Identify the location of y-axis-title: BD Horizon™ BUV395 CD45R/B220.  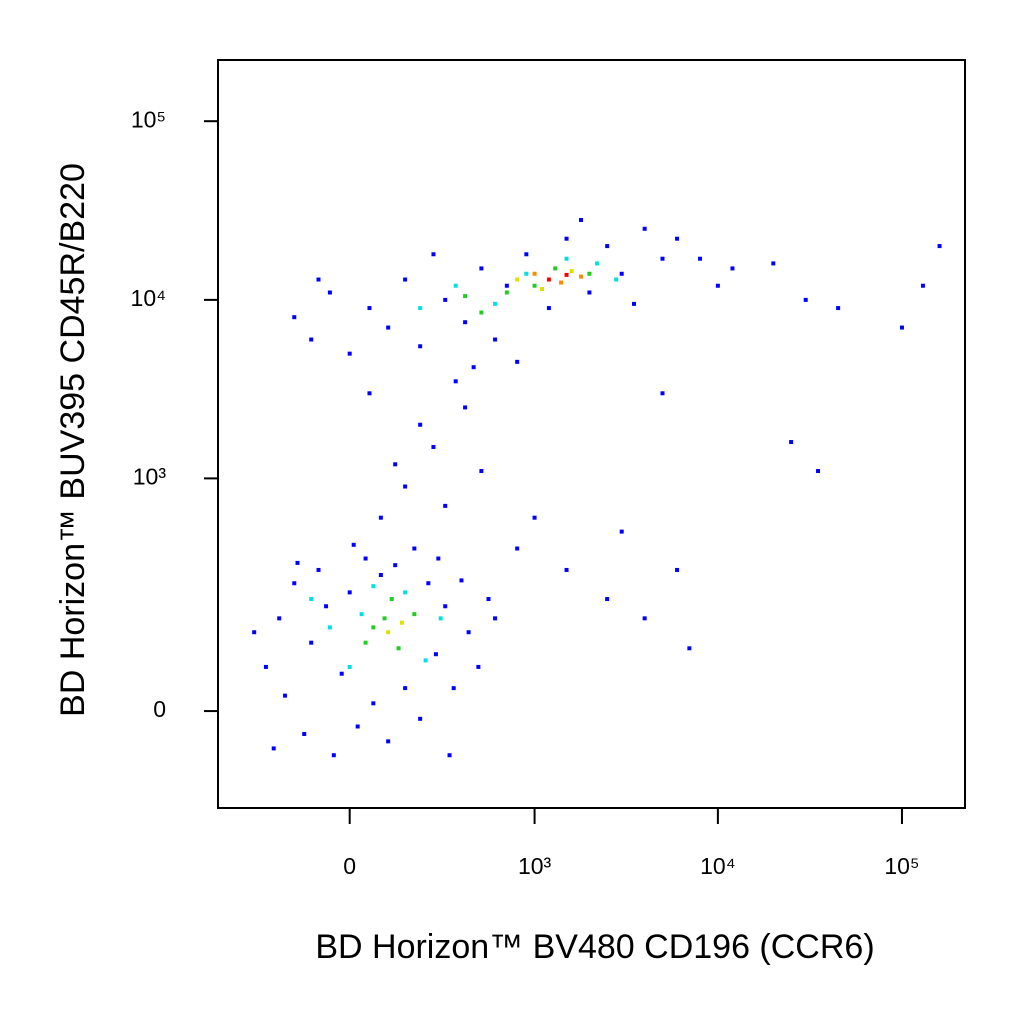
(73, 440).